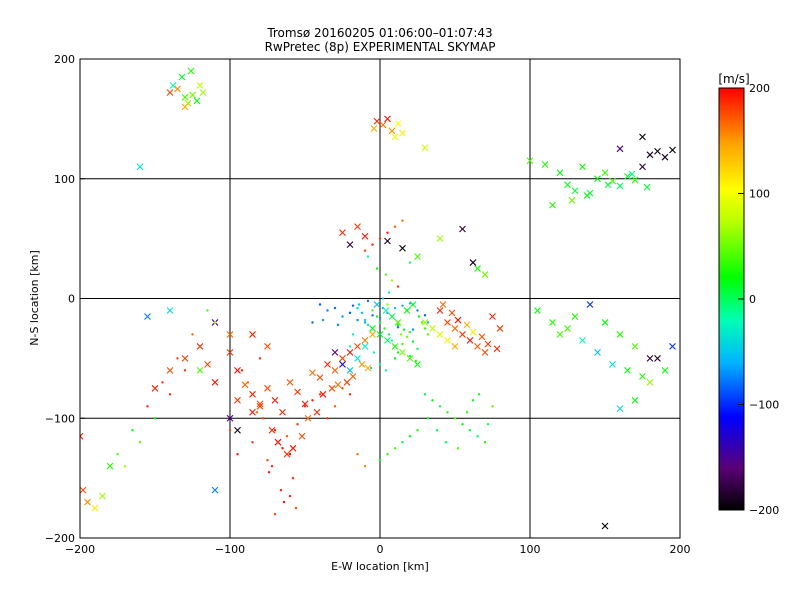 This screenshot has height=600, width=800. What do you see at coordinates (380, 47) in the screenshot?
I see `chart-subtitle: RwPretec (8p) EXPERIMENTAL SKYMAP` at bounding box center [380, 47].